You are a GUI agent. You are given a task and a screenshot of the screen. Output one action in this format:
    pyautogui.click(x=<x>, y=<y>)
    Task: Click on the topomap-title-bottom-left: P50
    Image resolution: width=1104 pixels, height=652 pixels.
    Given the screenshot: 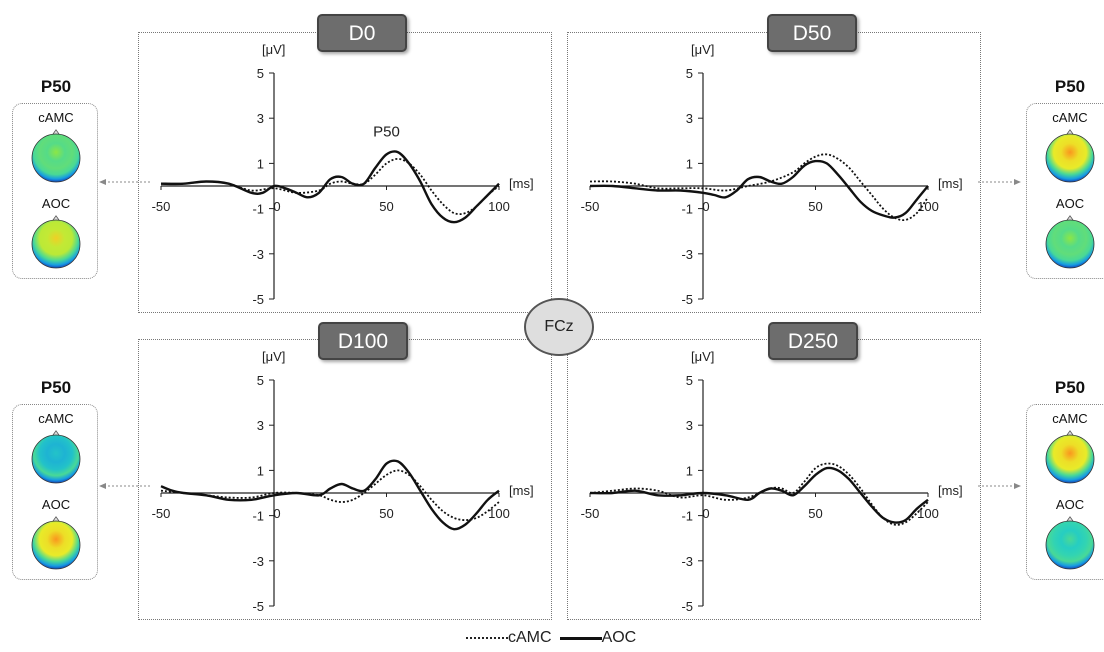 What is the action you would take?
    pyautogui.click(x=56, y=387)
    